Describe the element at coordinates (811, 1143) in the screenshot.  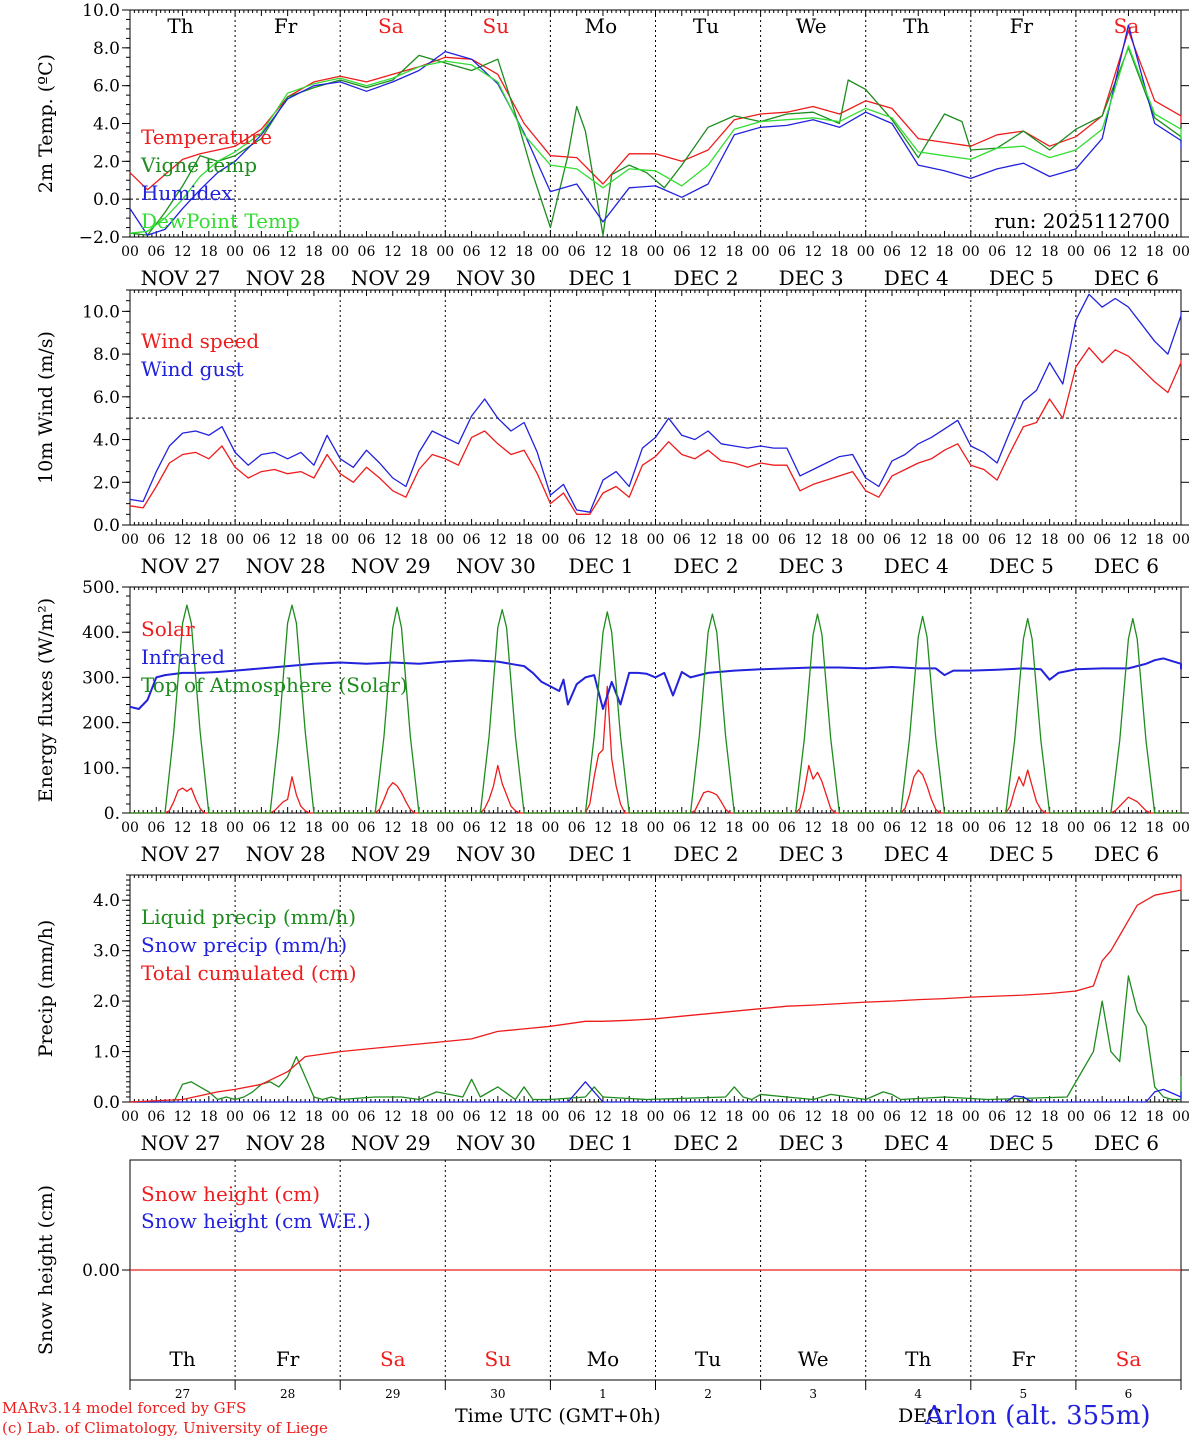
I see `date-label: DEC 3` at that location.